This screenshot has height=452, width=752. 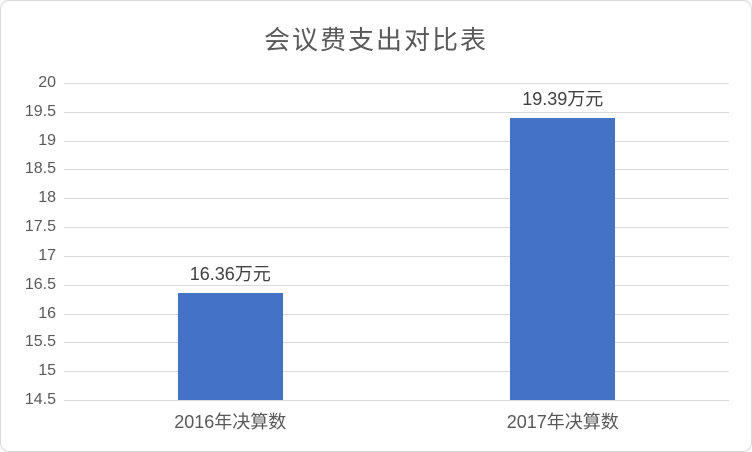 I want to click on y-axis-tick-label: 14.5, so click(x=40, y=399).